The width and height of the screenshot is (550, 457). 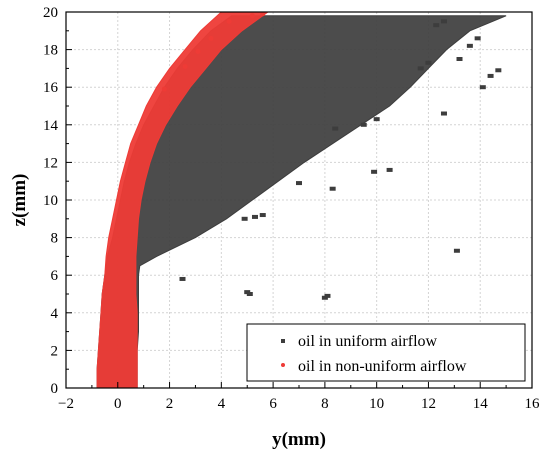 I want to click on x-tick-label: 8, so click(x=325, y=404).